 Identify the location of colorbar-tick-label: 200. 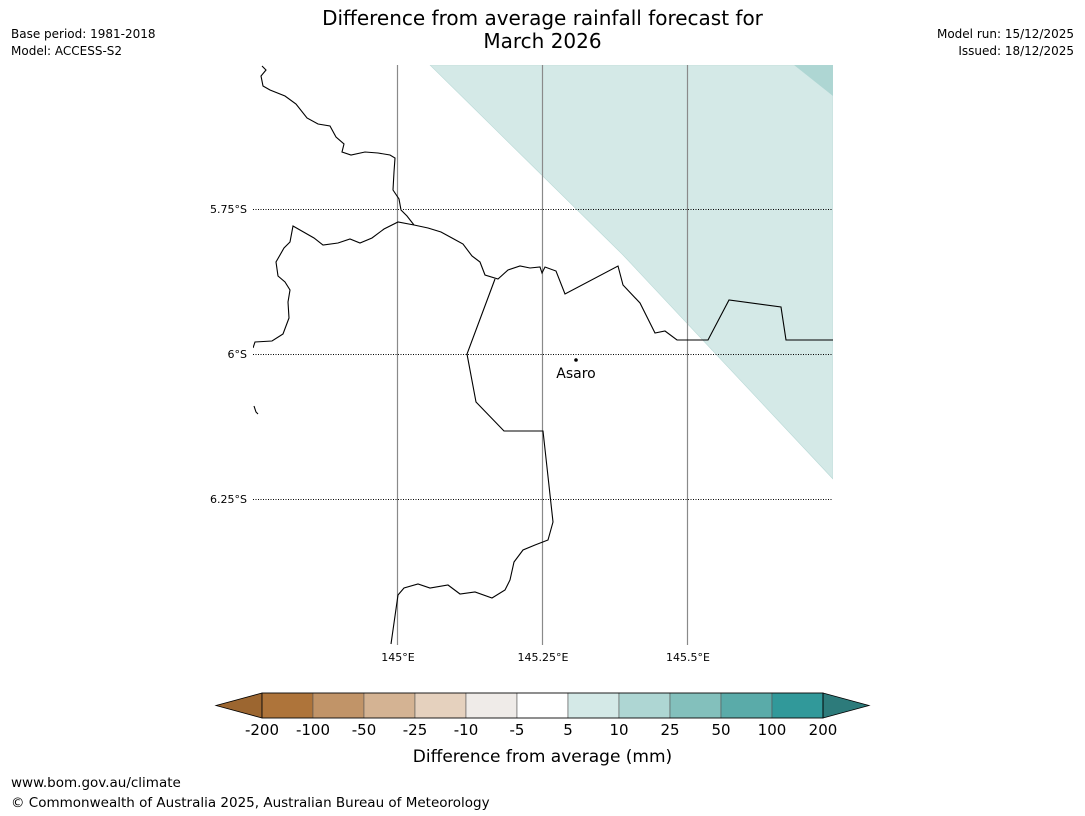
(823, 730).